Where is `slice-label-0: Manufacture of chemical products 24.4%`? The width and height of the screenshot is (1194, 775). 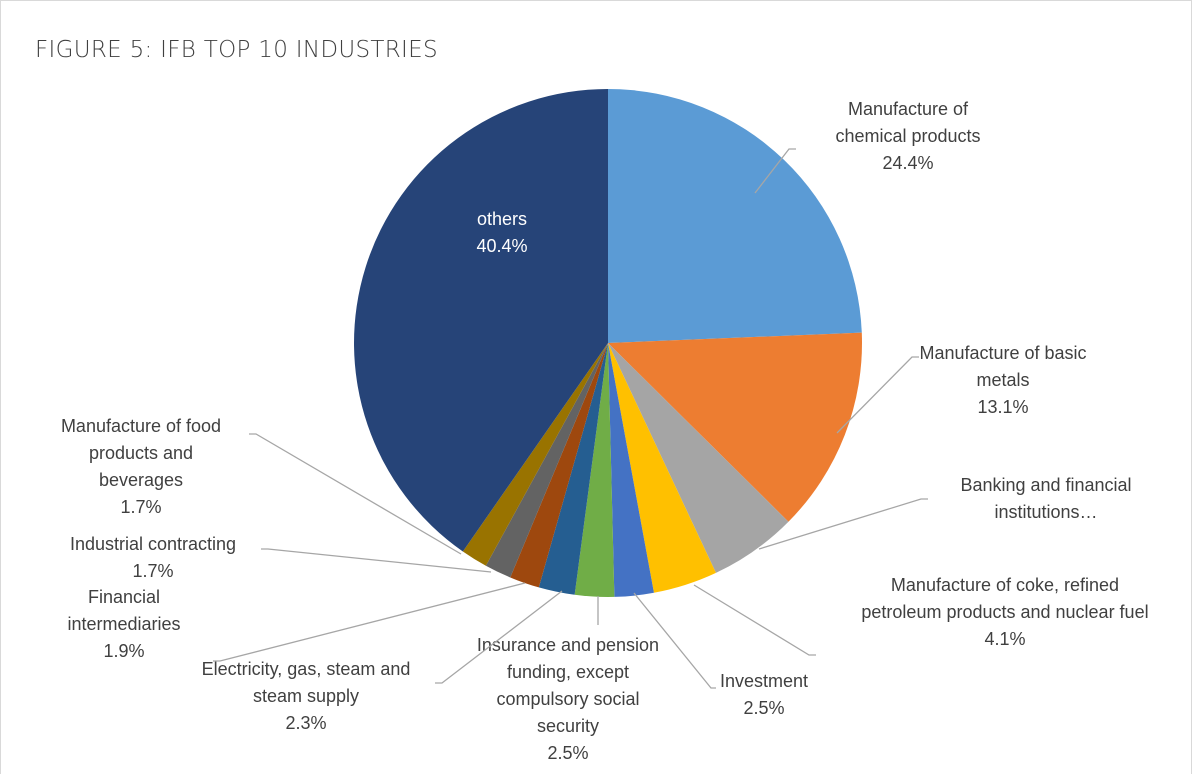
slice-label-0: Manufacture of chemical products 24.4% is located at coordinates (907, 136).